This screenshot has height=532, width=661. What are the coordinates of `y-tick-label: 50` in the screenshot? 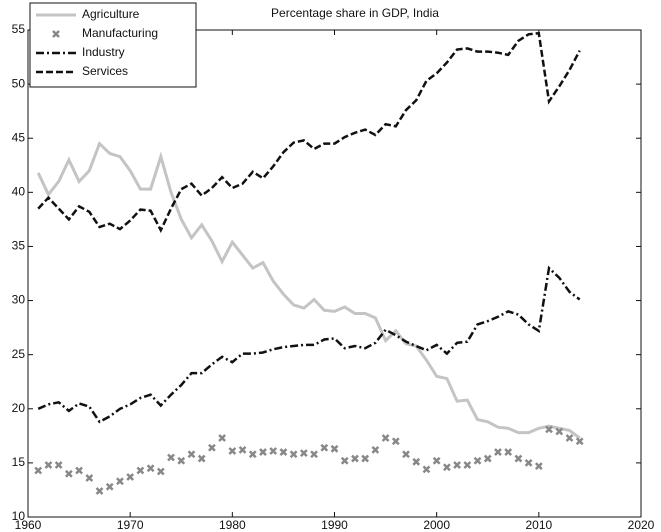 It's located at (19, 83).